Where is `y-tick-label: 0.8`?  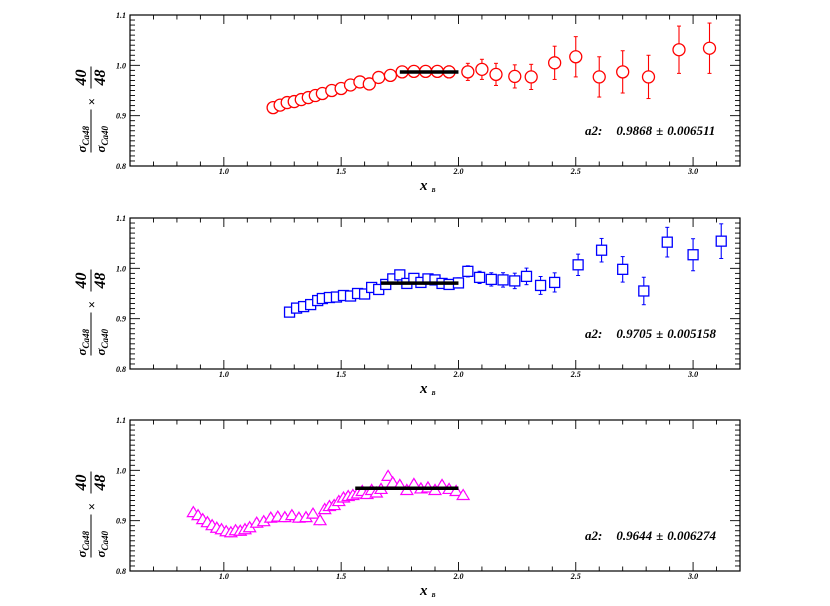 y-tick-label: 0.8 is located at coordinates (121, 571).